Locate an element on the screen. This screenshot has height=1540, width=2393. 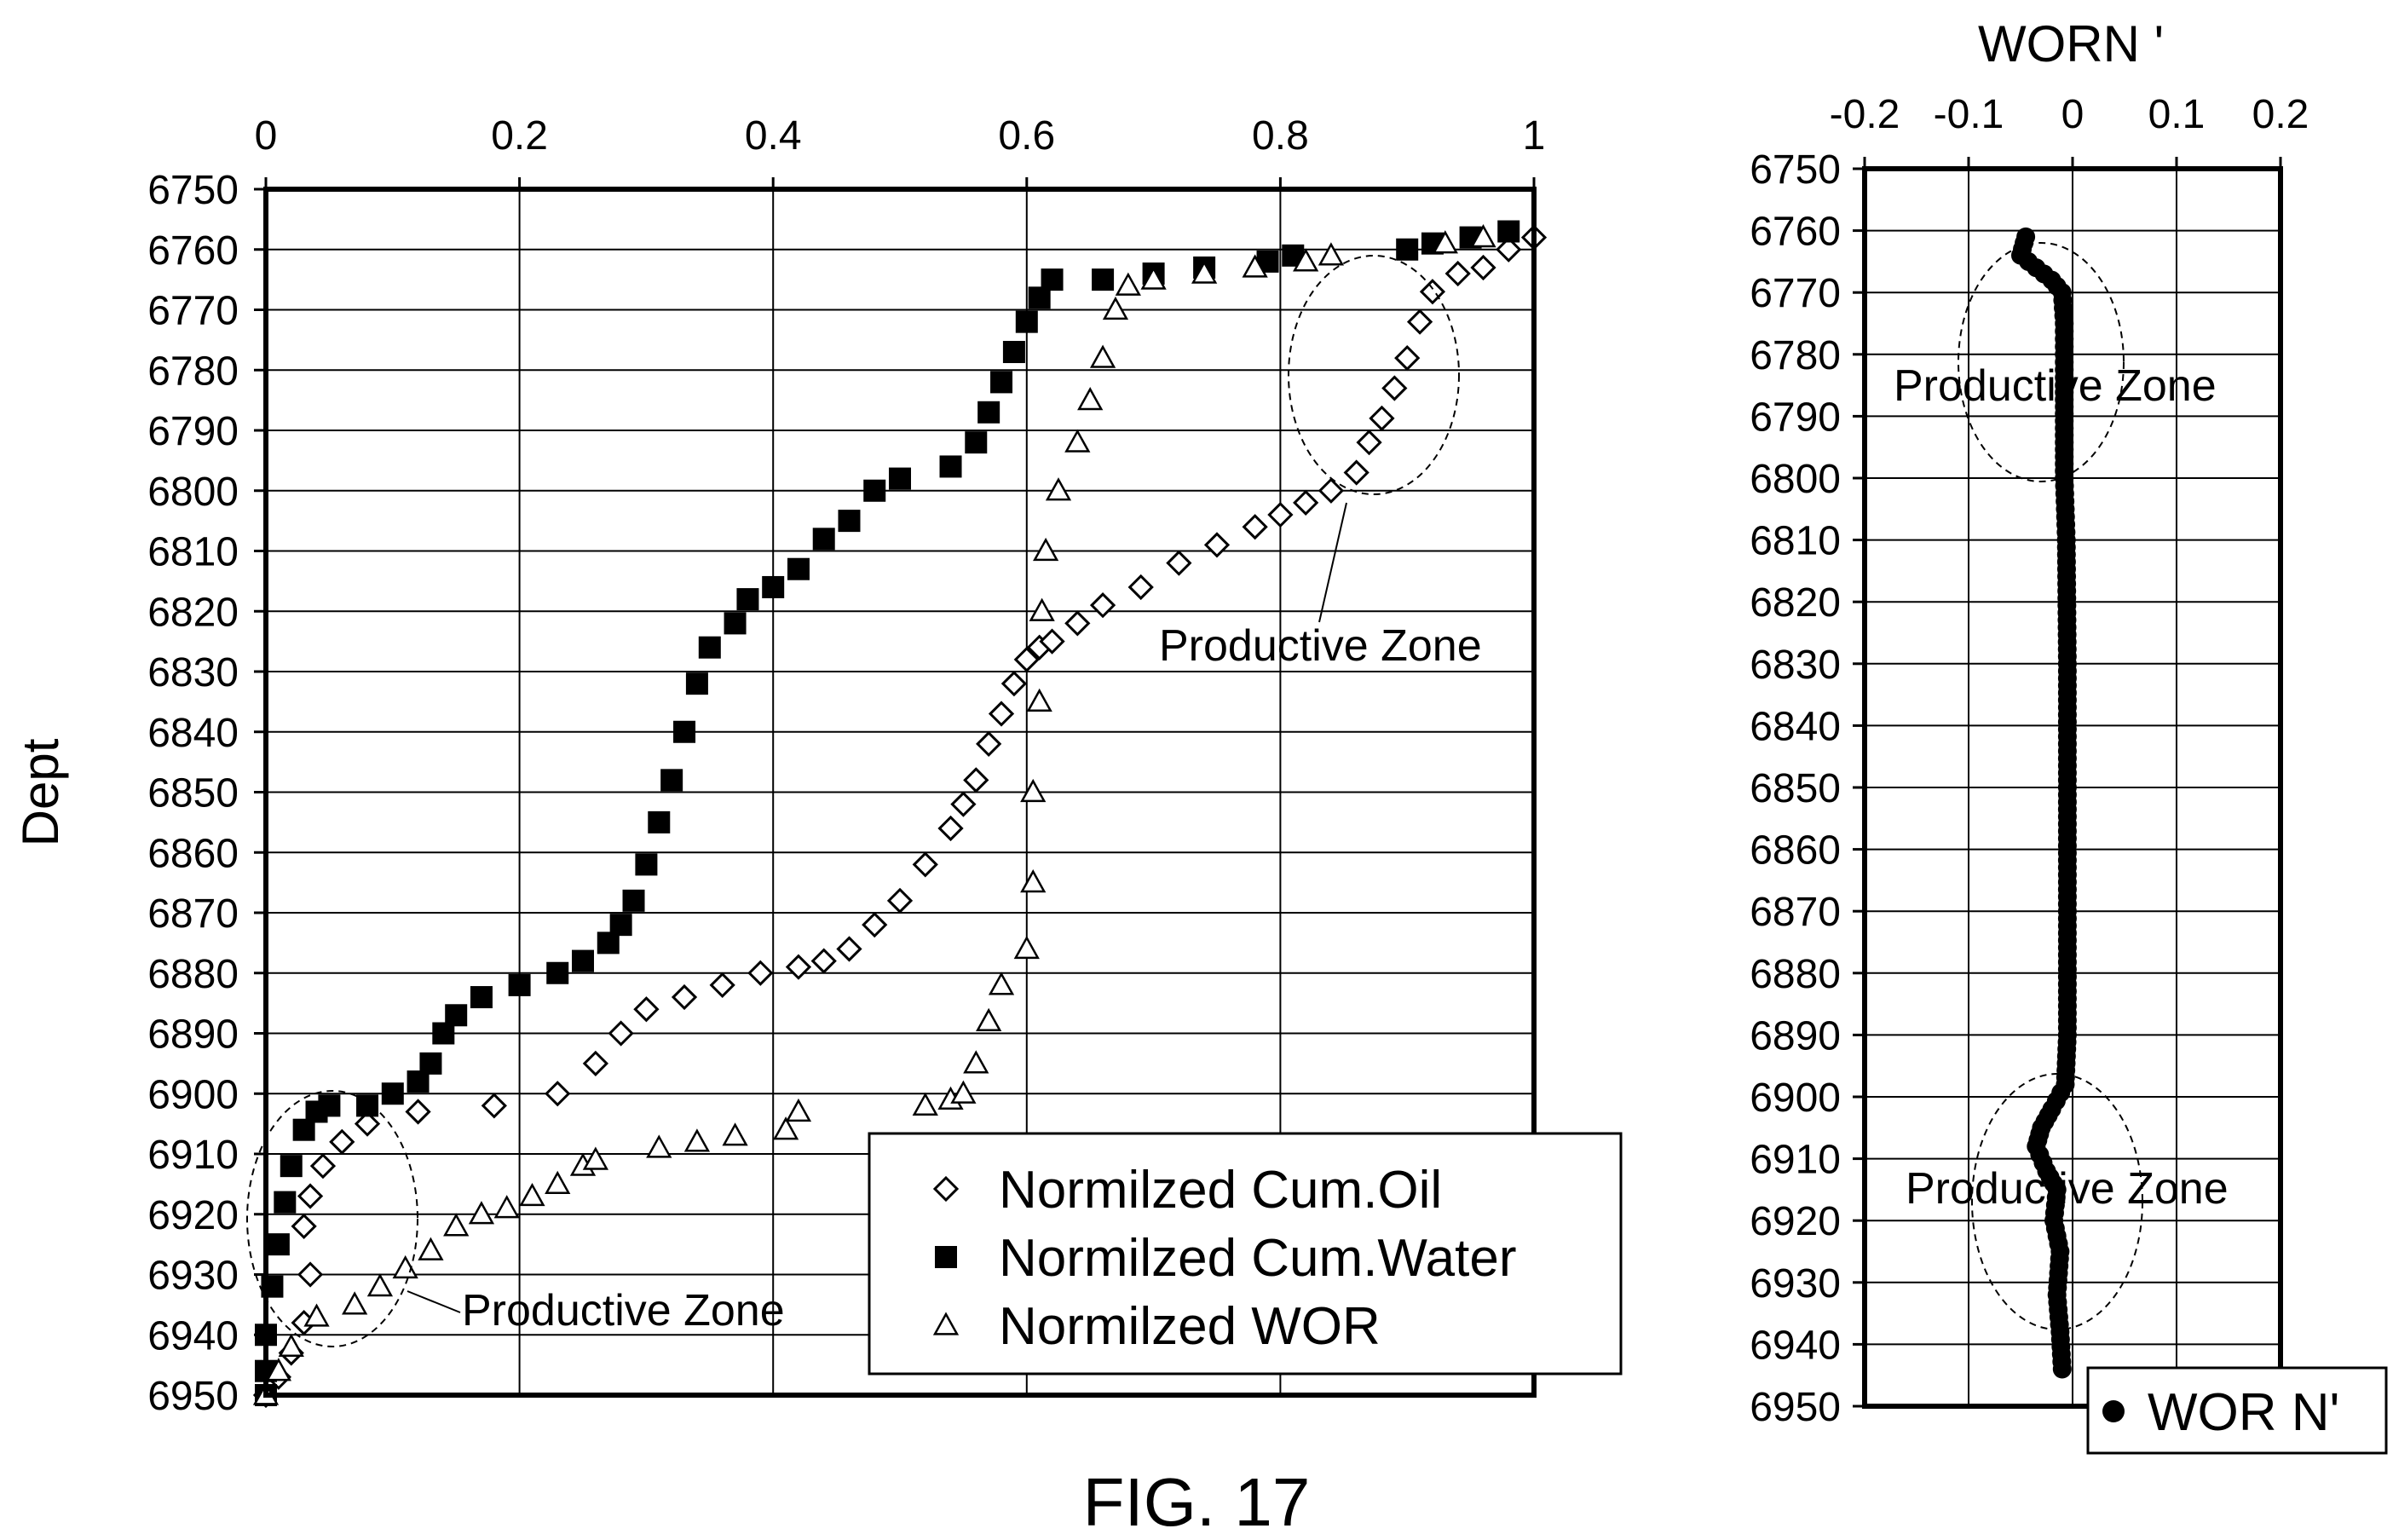
left-x-tick-labels: 0 0.2 0.4 0.6 0.8 1 is located at coordinates (900, 136).